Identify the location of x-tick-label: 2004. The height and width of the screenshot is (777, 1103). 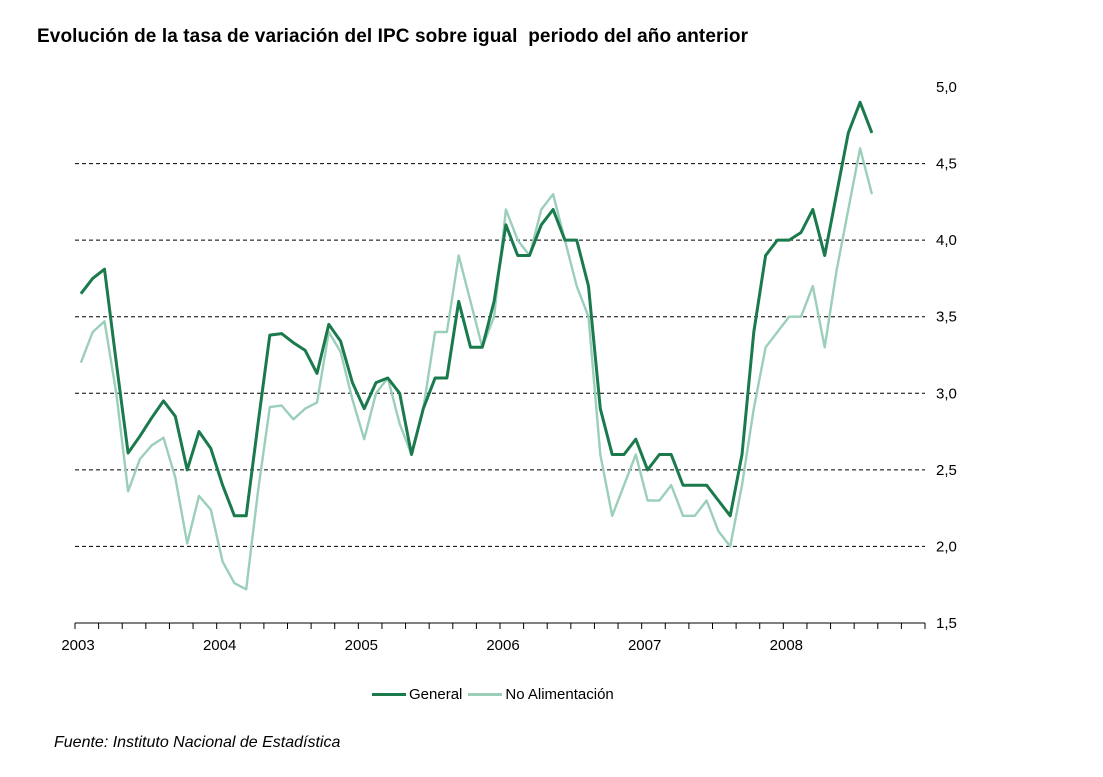
(219, 645).